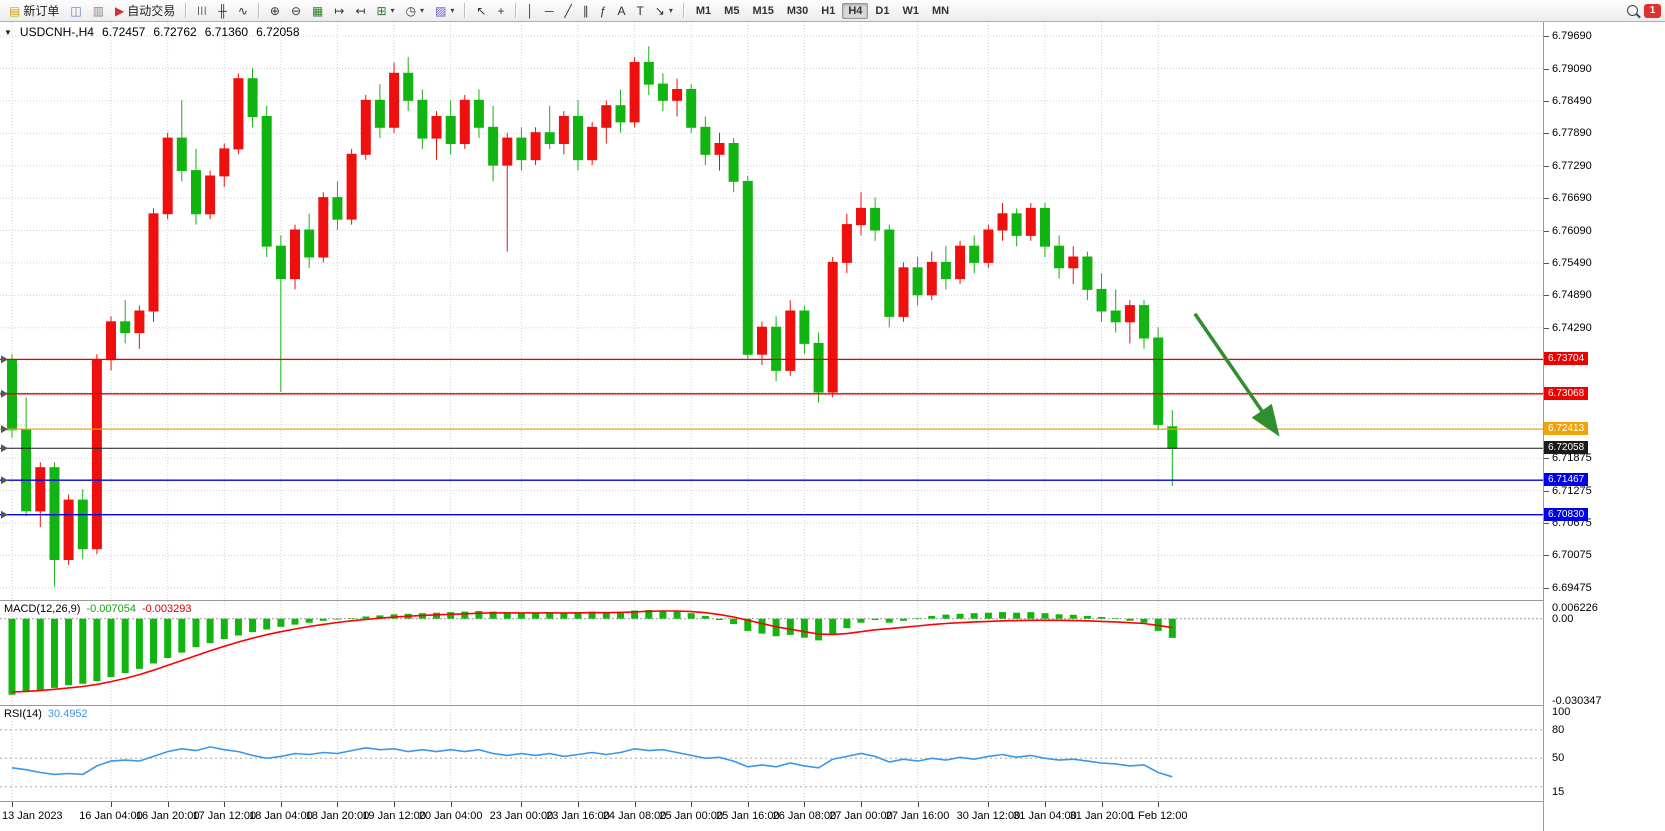 This screenshot has height=831, width=1665. I want to click on arrows-icon: ↘, so click(659, 10).